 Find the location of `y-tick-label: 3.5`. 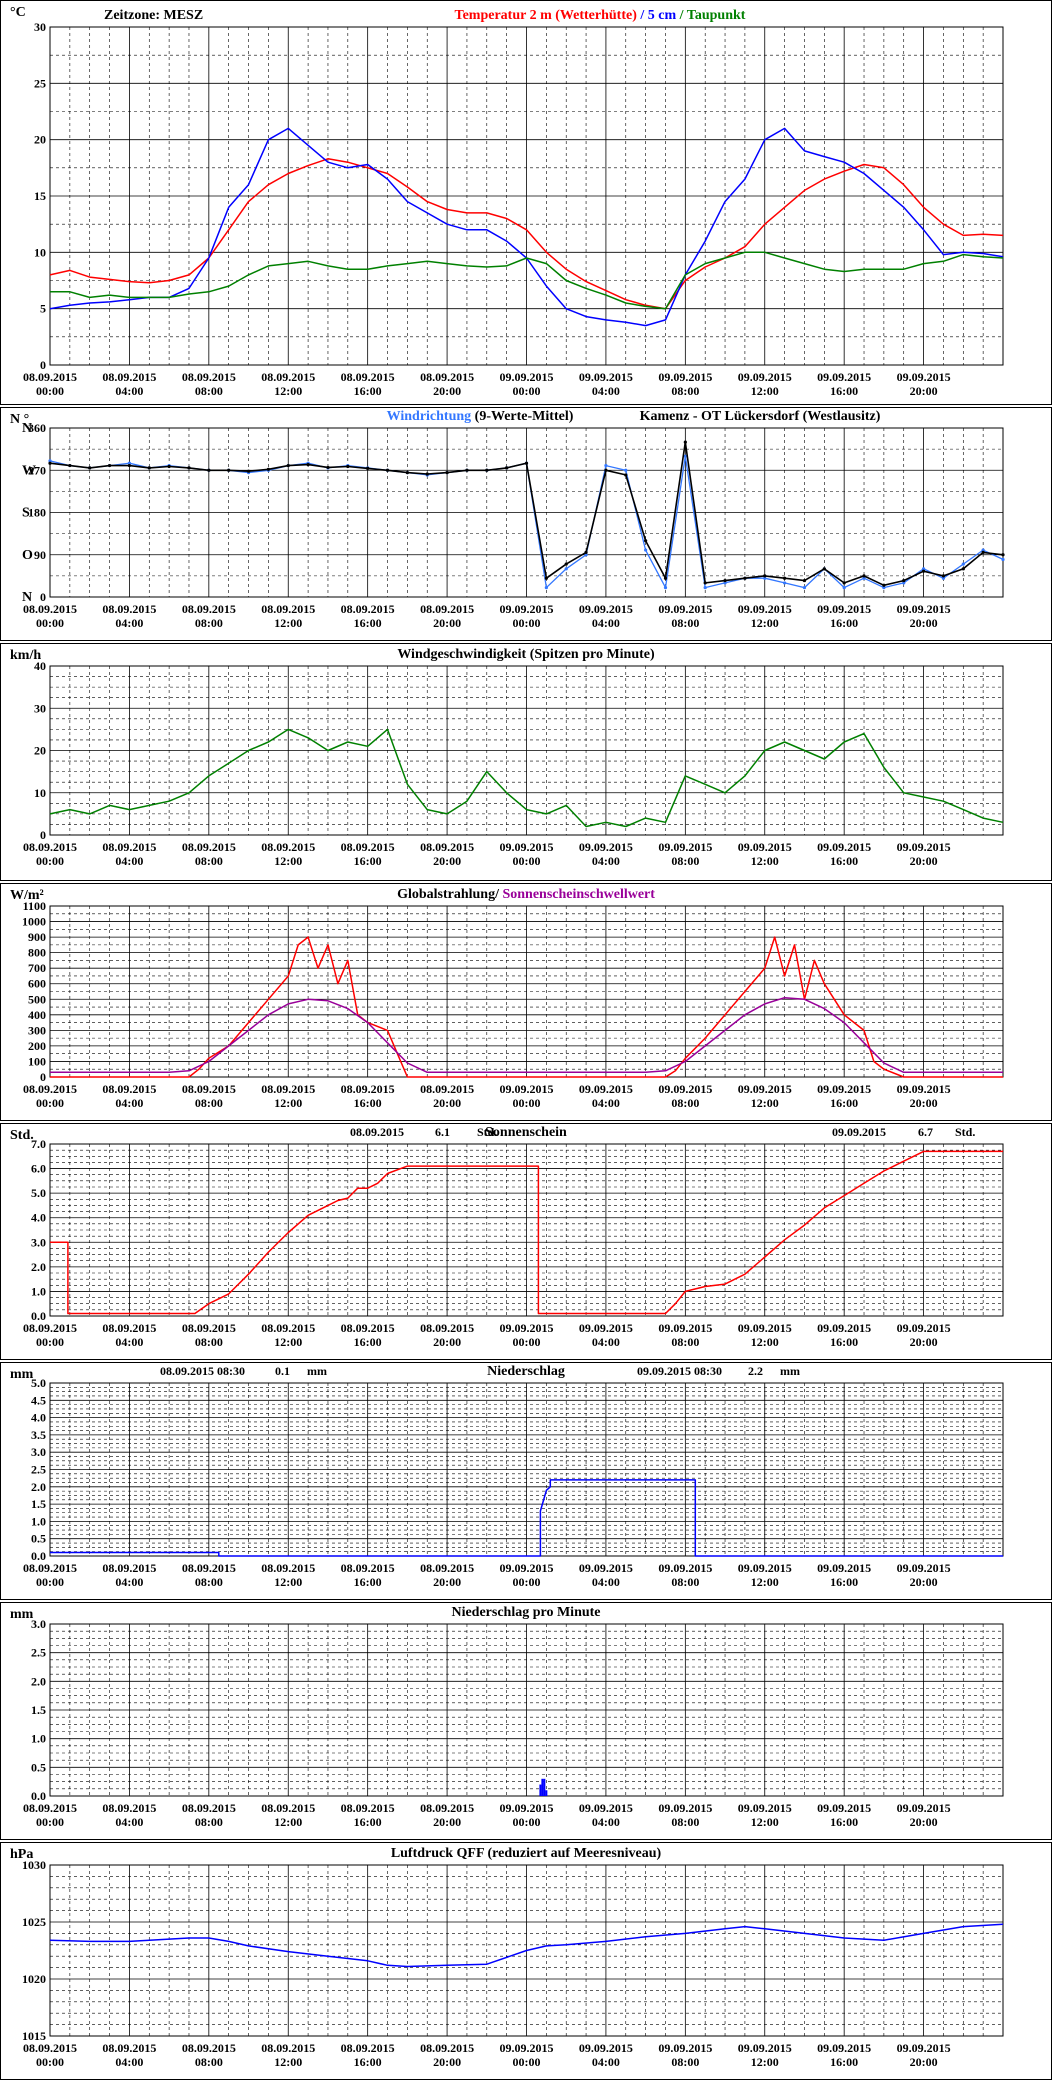

y-tick-label: 3.5 is located at coordinates (38, 1435).